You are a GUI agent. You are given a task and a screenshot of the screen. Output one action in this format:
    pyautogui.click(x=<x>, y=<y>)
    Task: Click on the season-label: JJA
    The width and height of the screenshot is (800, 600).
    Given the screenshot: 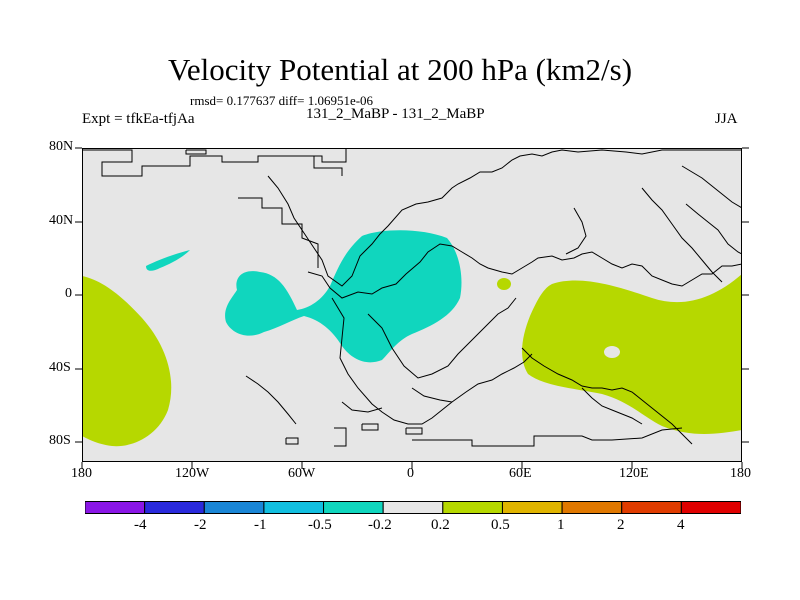 What is the action you would take?
    pyautogui.click(x=726, y=119)
    